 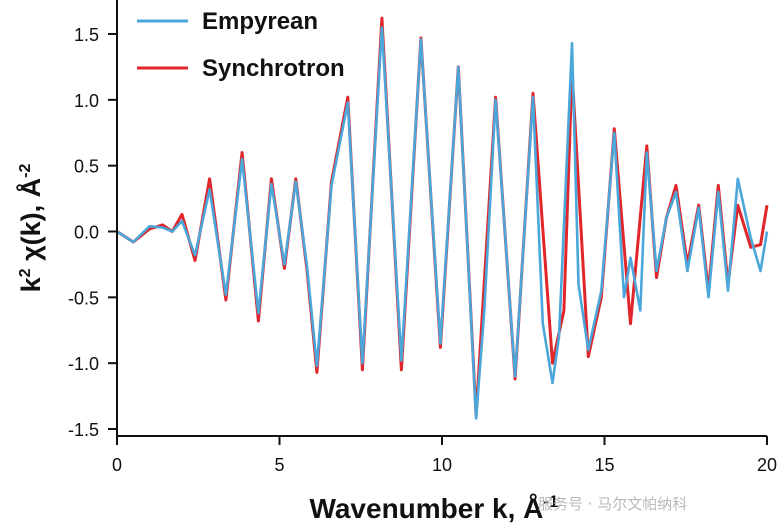 I want to click on x-axis-title: Wavenumber k, Å-1, so click(x=433, y=508).